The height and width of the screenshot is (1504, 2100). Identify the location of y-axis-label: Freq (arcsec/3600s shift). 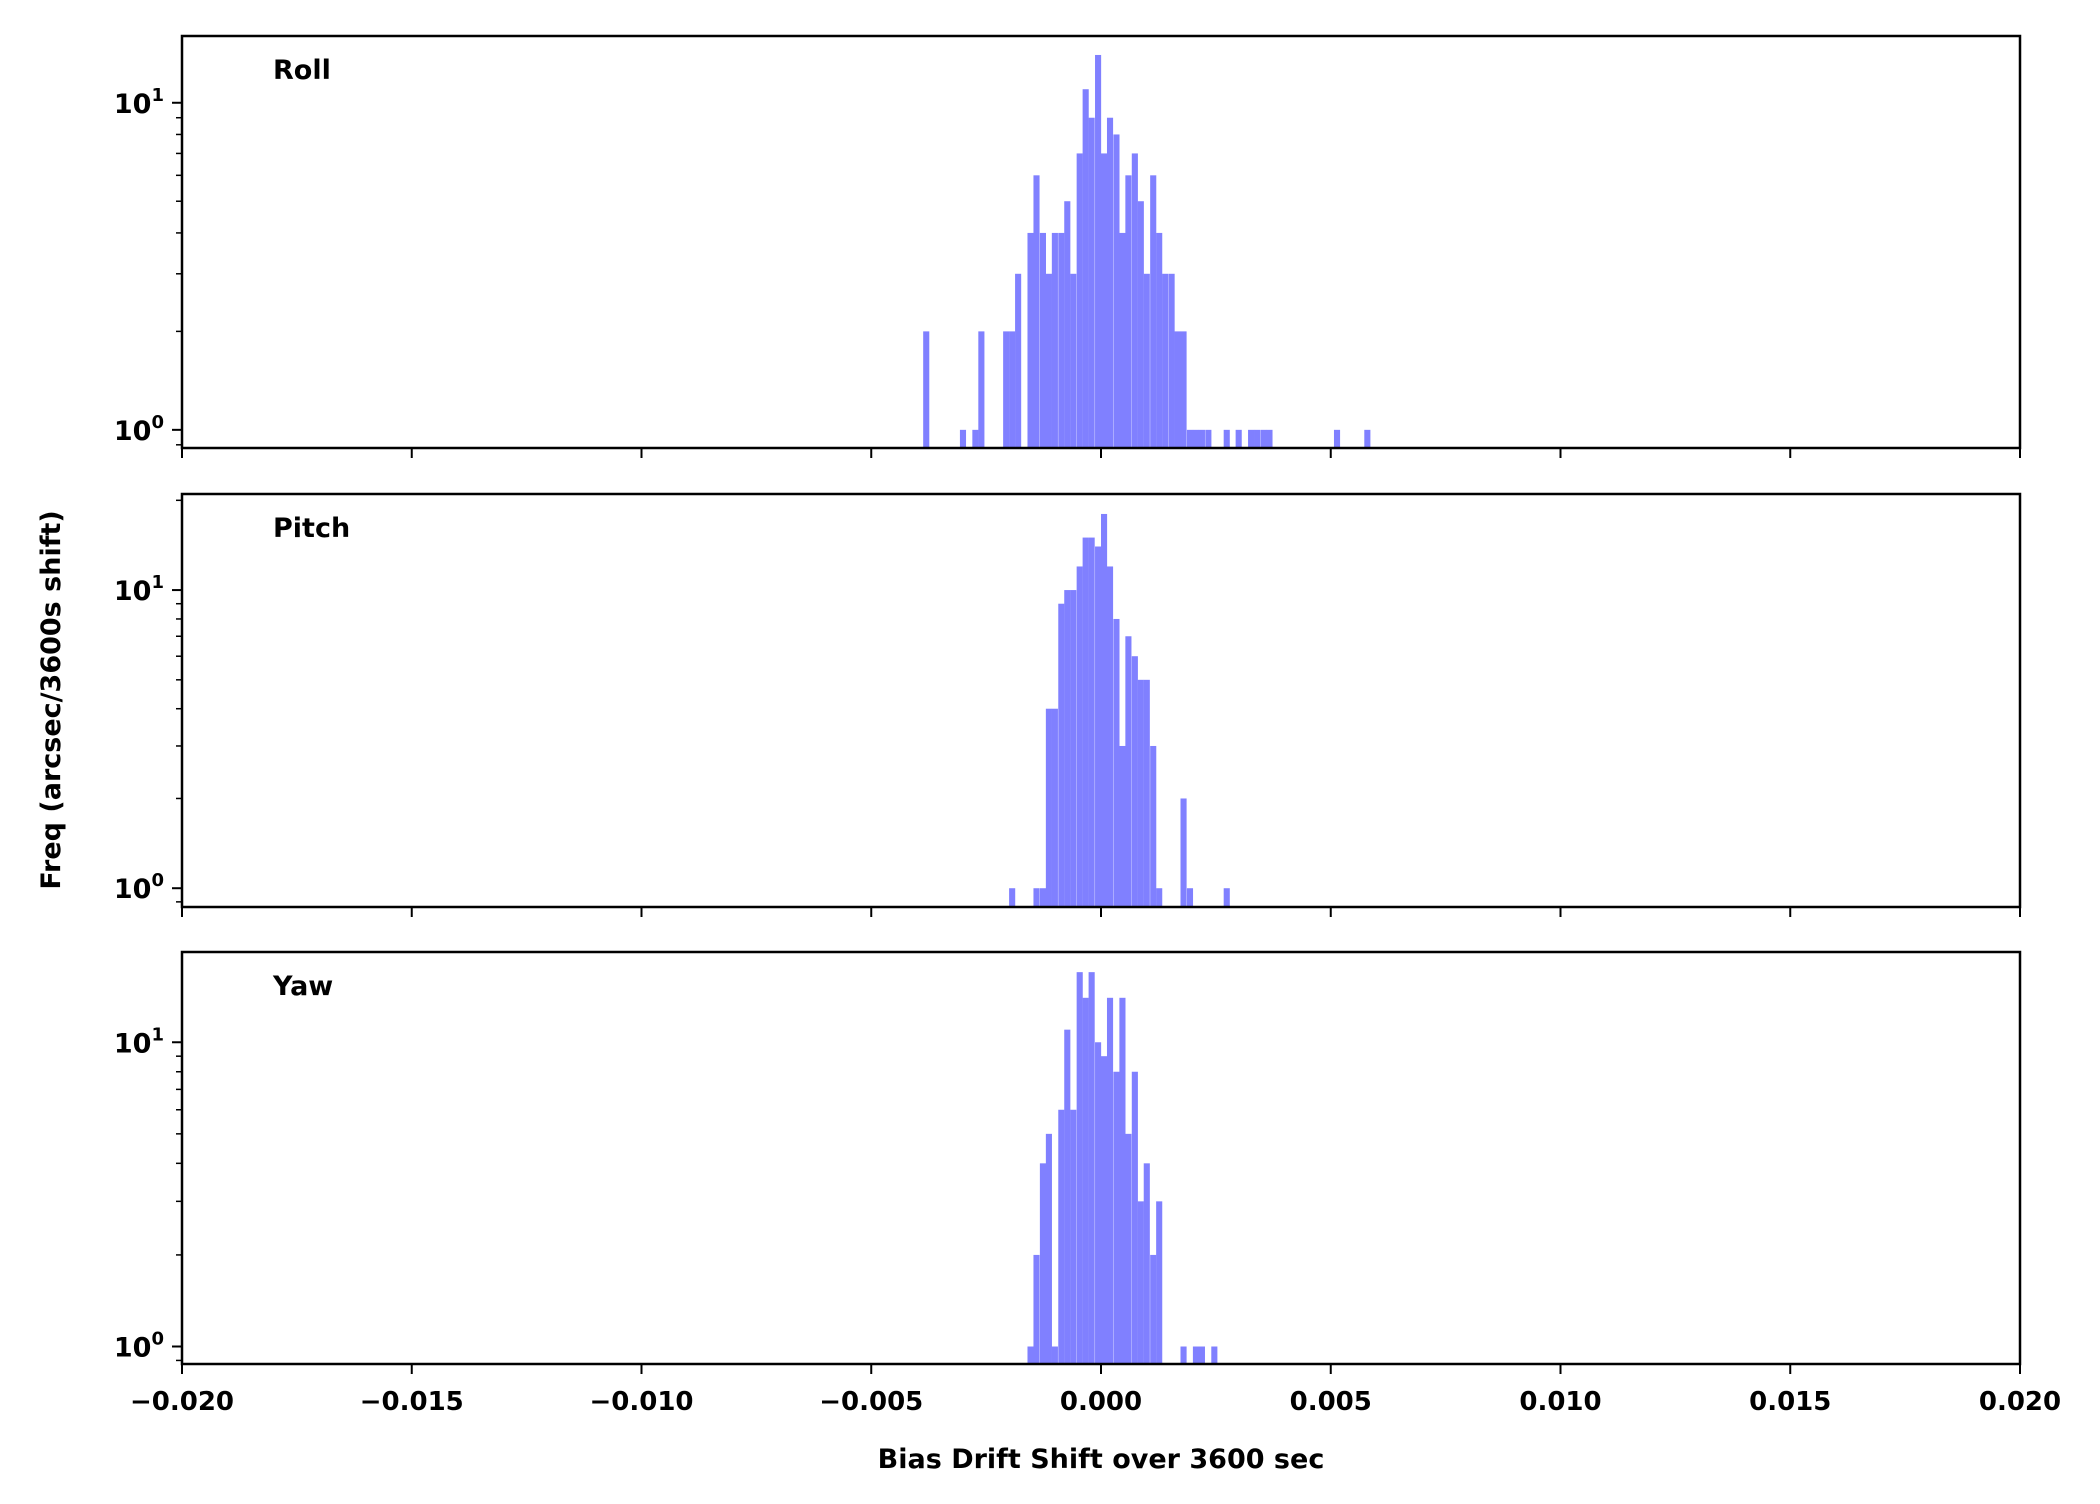
(51, 699).